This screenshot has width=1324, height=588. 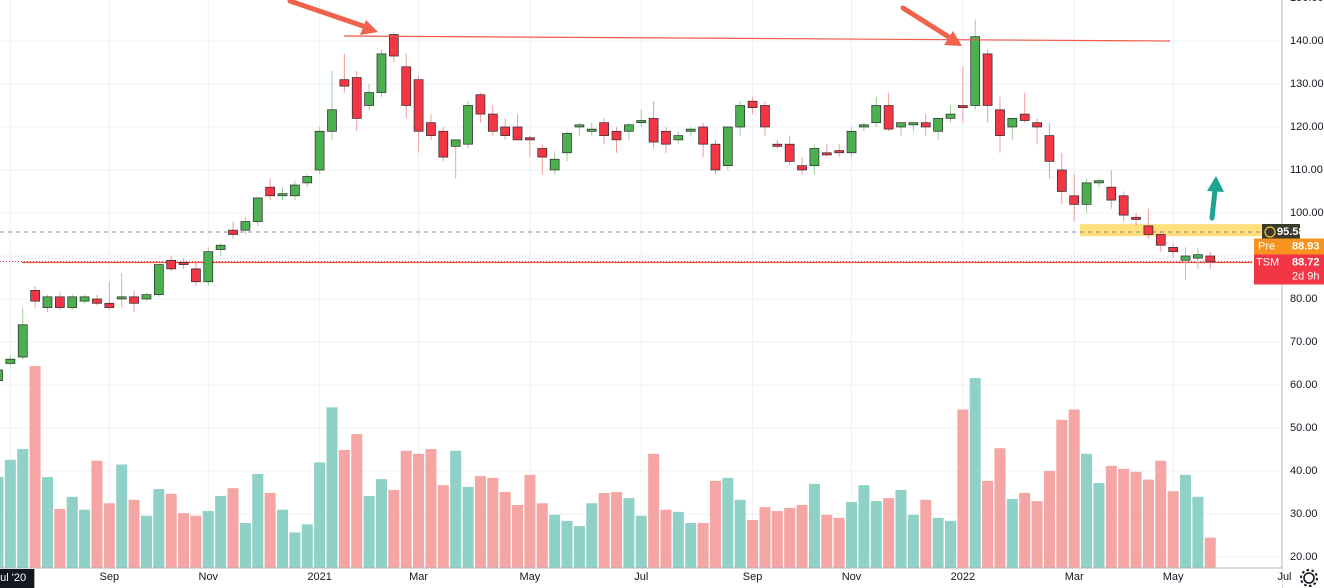 What do you see at coordinates (963, 577) in the screenshot?
I see `x-tick-label: 2022` at bounding box center [963, 577].